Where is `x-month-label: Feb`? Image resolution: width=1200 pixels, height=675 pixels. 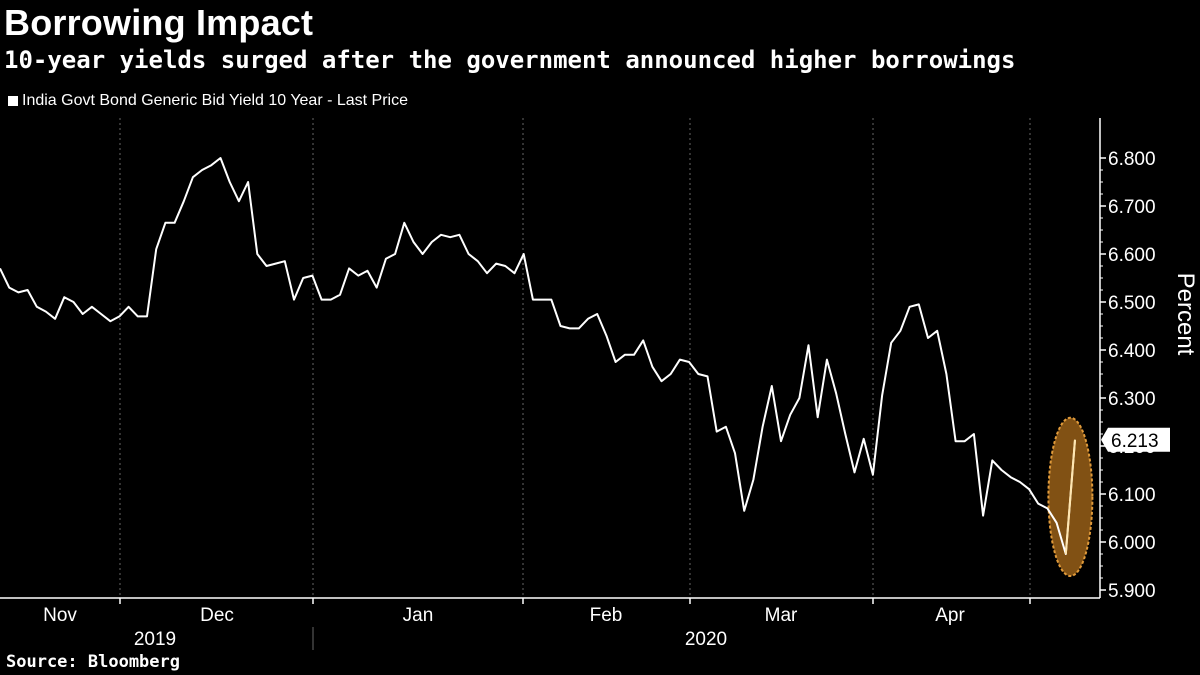 x-month-label: Feb is located at coordinates (606, 615).